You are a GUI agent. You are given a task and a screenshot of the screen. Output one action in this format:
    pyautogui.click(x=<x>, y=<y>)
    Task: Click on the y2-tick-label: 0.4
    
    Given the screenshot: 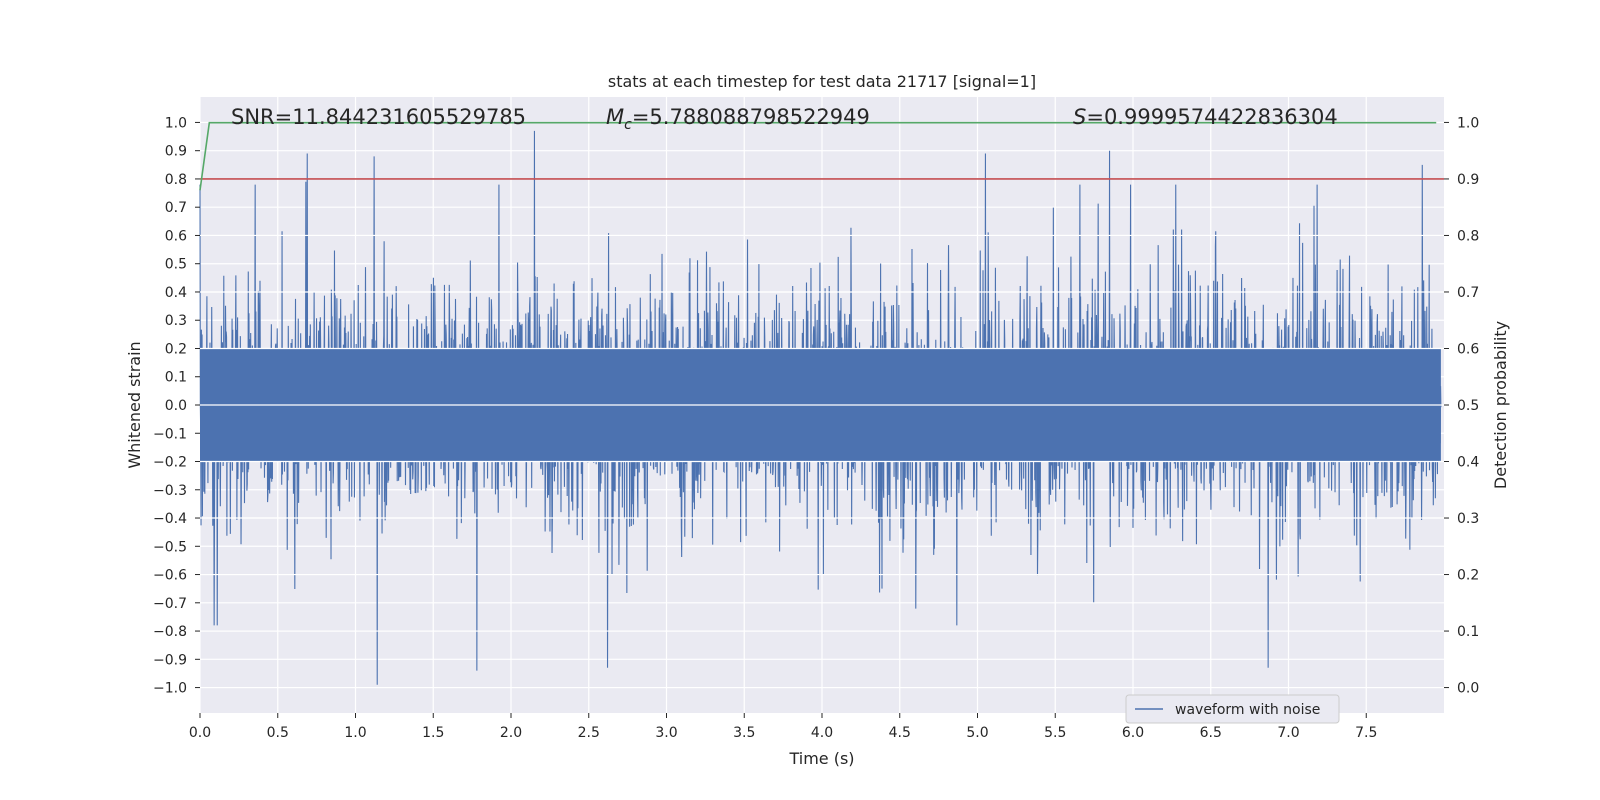 What is the action you would take?
    pyautogui.click(x=1468, y=463)
    